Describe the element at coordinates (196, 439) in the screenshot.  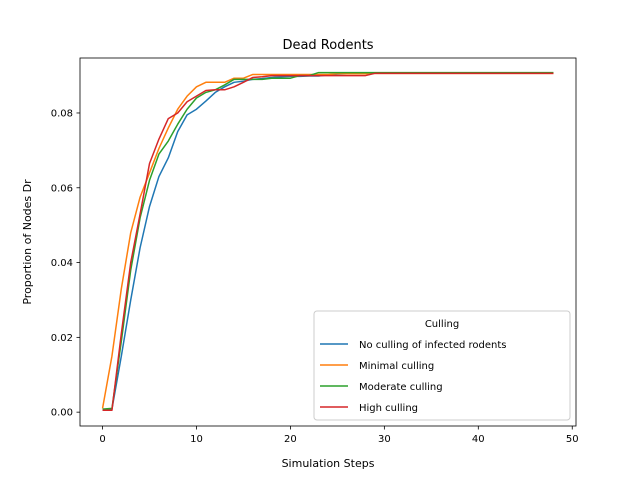
I see `x-tick-label: 10` at that location.